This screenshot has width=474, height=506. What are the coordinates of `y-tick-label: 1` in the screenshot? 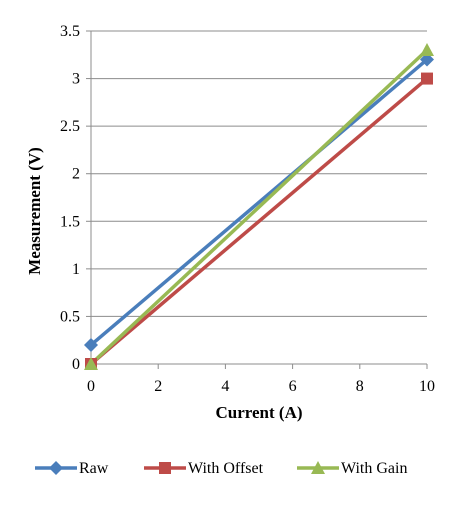 It's located at (76, 269).